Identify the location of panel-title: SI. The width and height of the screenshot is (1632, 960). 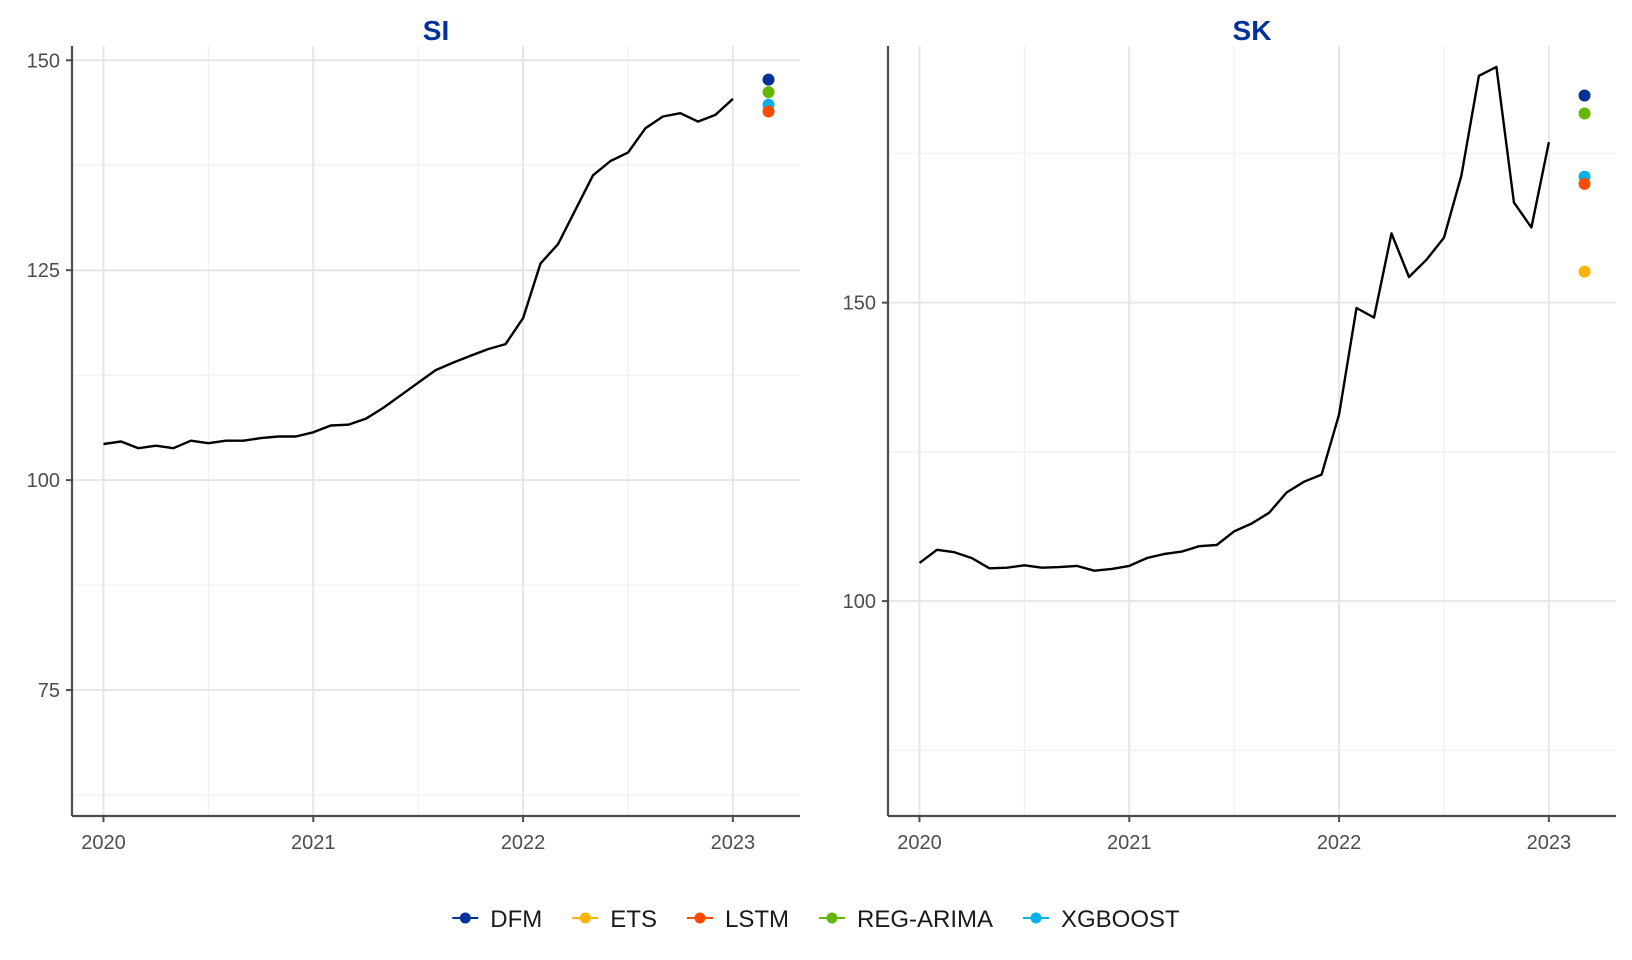
(436, 30).